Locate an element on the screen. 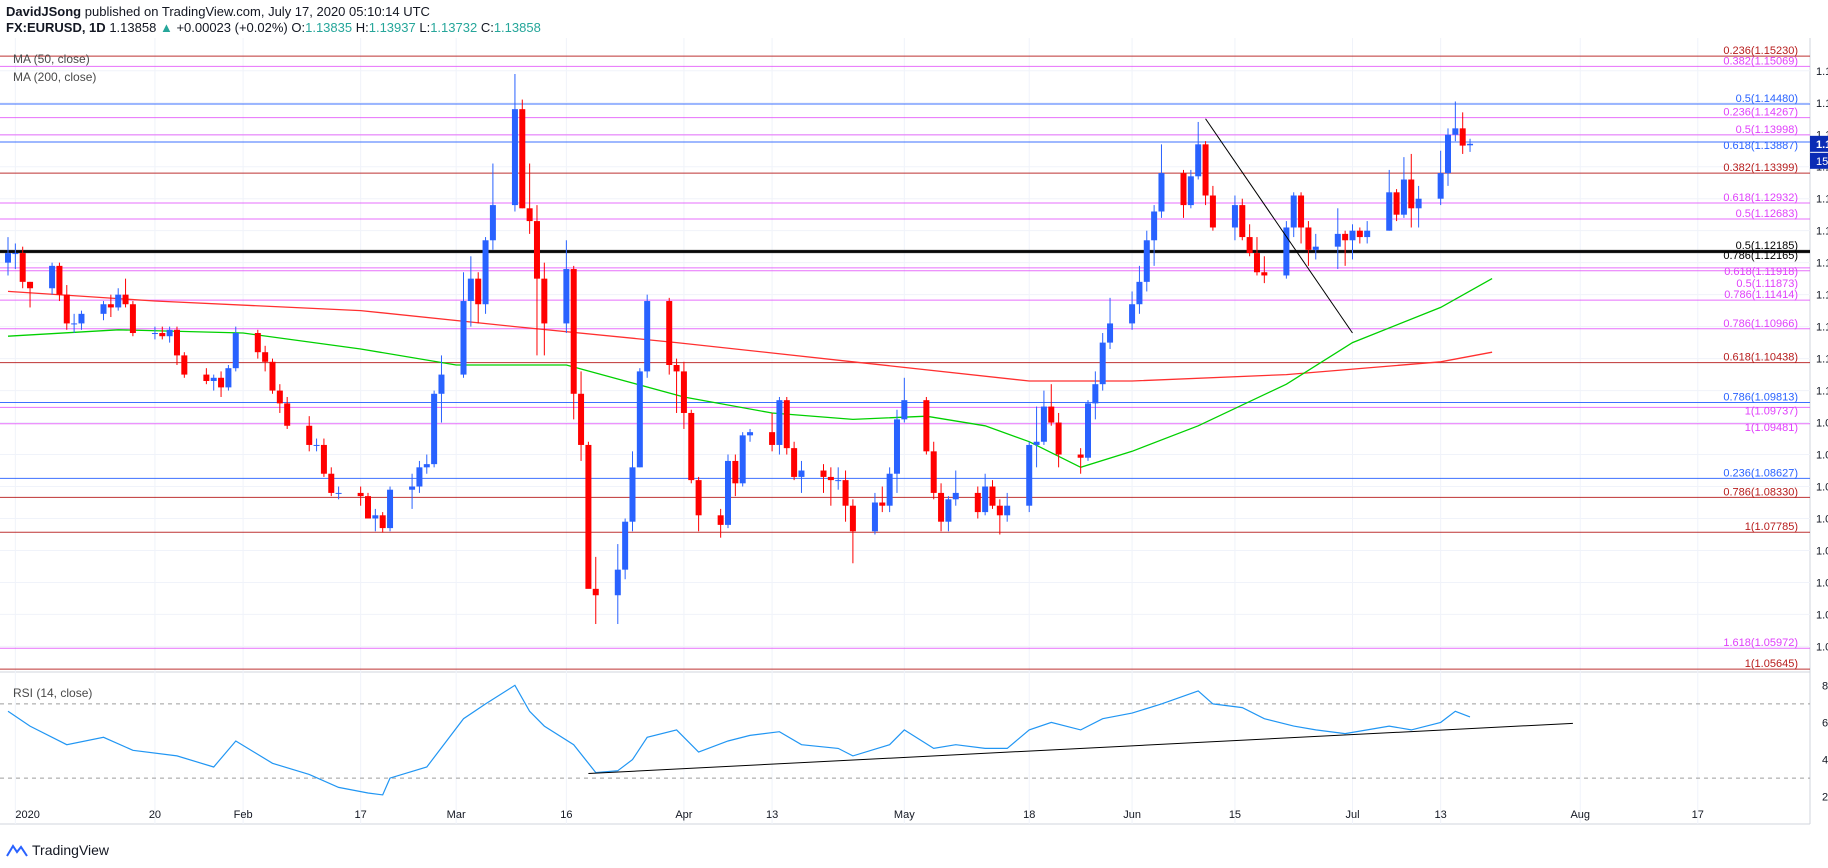 The image size is (1828, 868). open-label: O: is located at coordinates (298, 27).